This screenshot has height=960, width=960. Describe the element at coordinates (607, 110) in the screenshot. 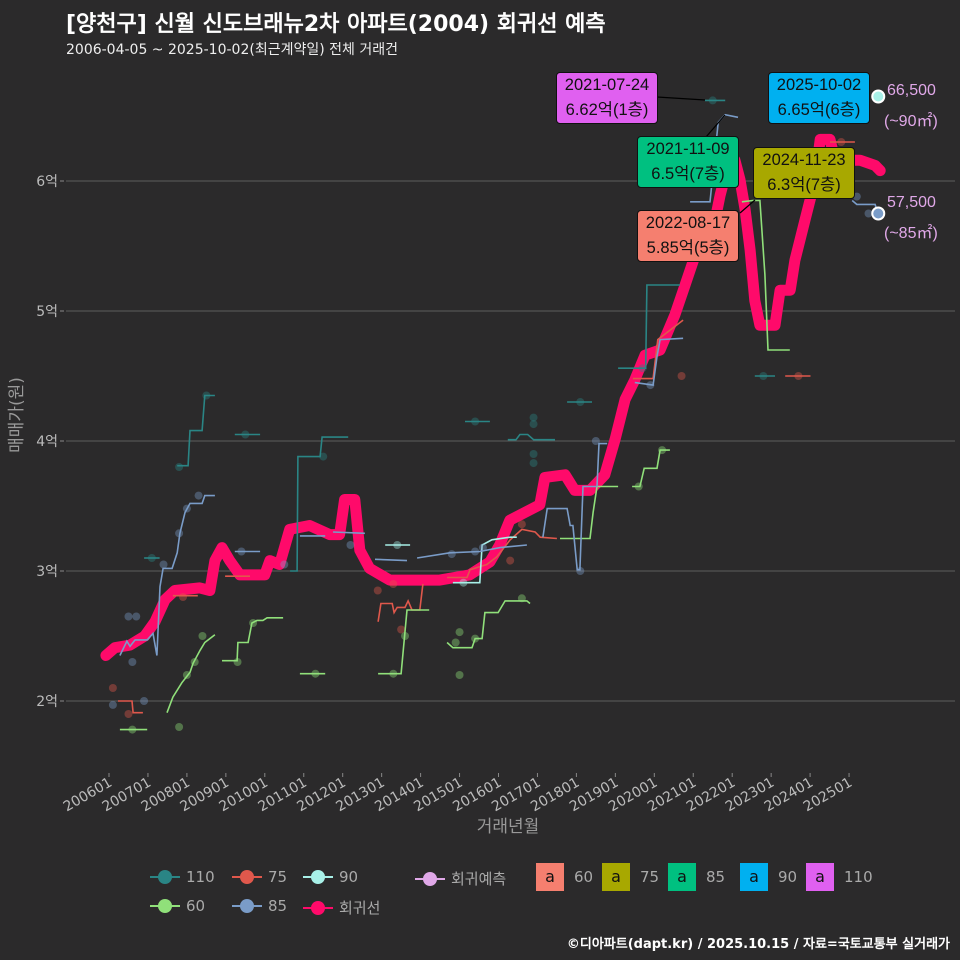

I see `annotation-price: 6.62억(1층)` at that location.